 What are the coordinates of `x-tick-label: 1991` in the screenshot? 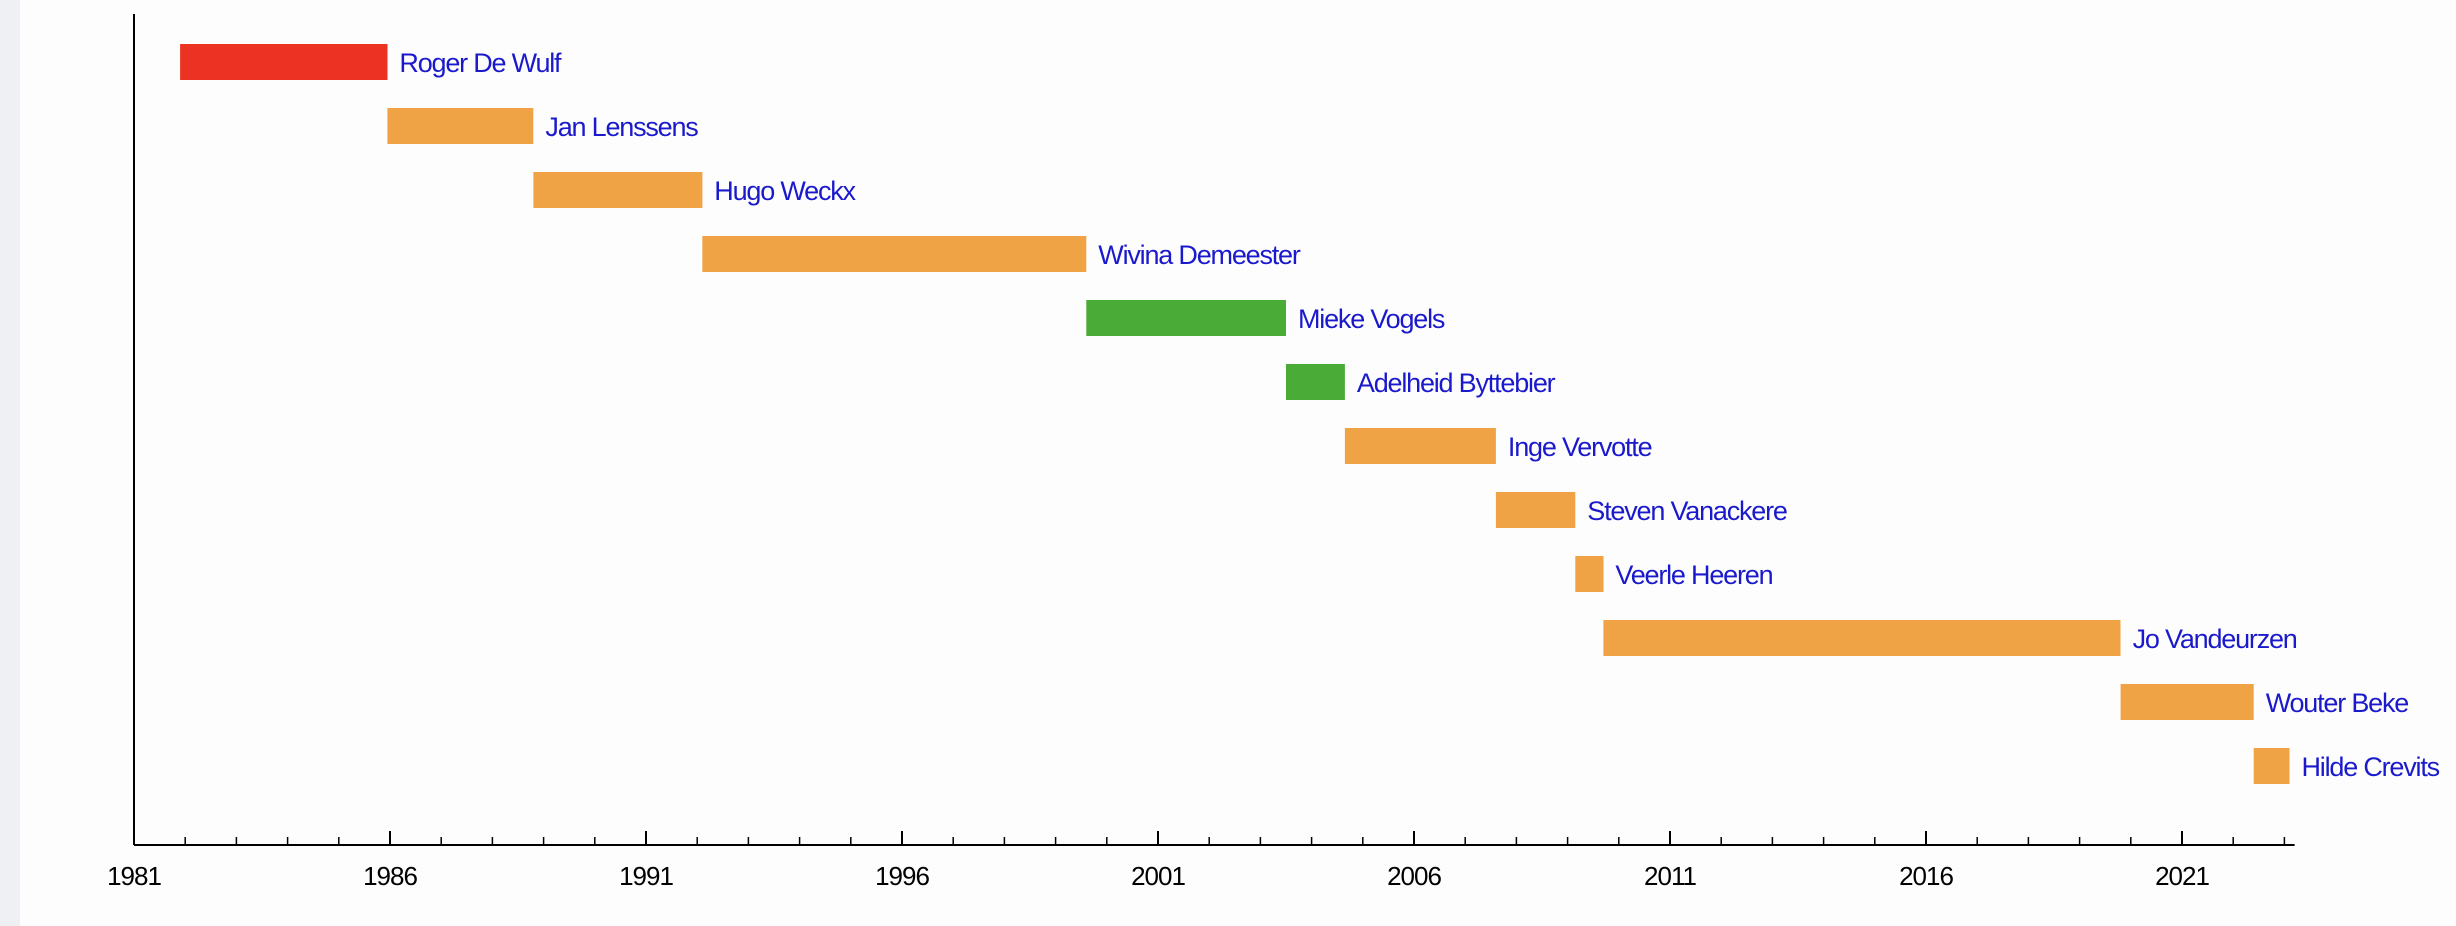 It's located at (646, 876).